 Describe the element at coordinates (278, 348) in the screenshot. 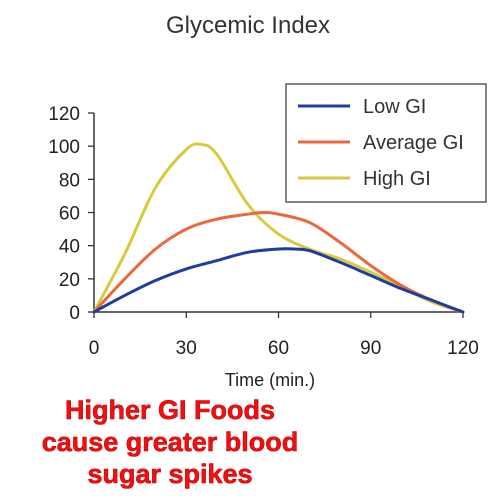

I see `x-tick-label: 60` at that location.